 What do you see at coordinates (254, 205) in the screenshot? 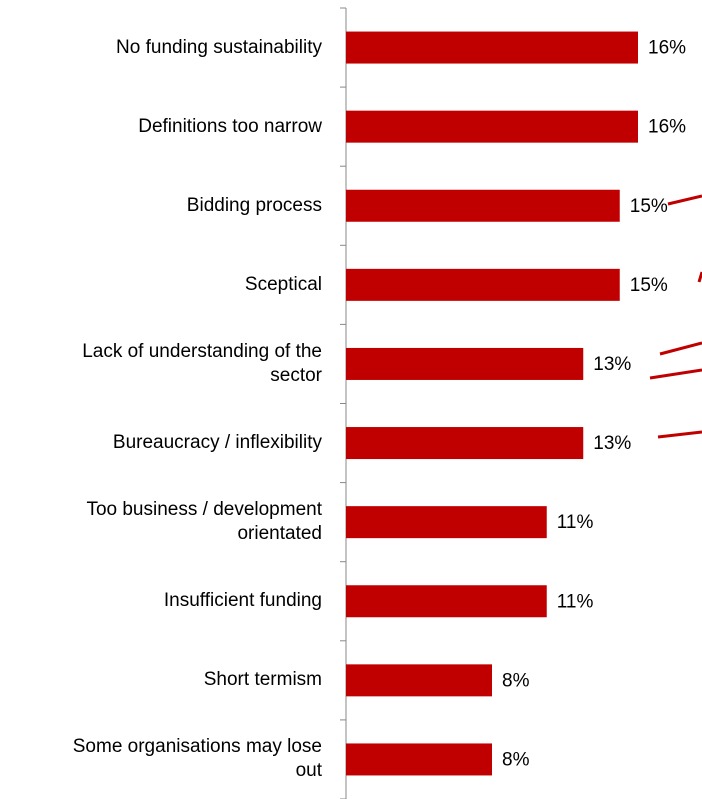
I see `category-label: Bidding process` at bounding box center [254, 205].